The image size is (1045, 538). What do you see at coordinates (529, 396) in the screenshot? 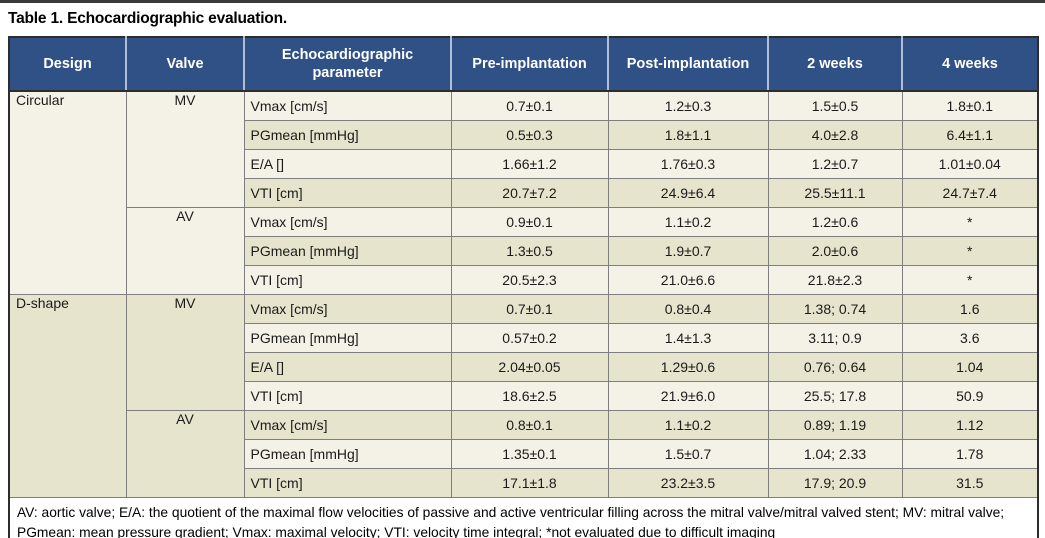
I see `value-cell: 18.6±2.5` at bounding box center [529, 396].